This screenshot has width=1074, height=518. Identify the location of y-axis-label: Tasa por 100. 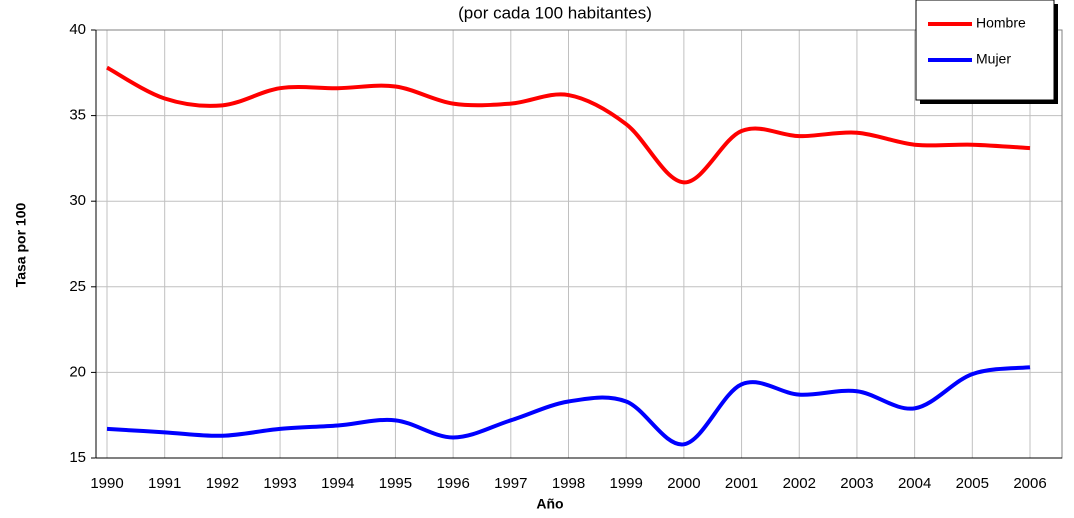
(21, 245).